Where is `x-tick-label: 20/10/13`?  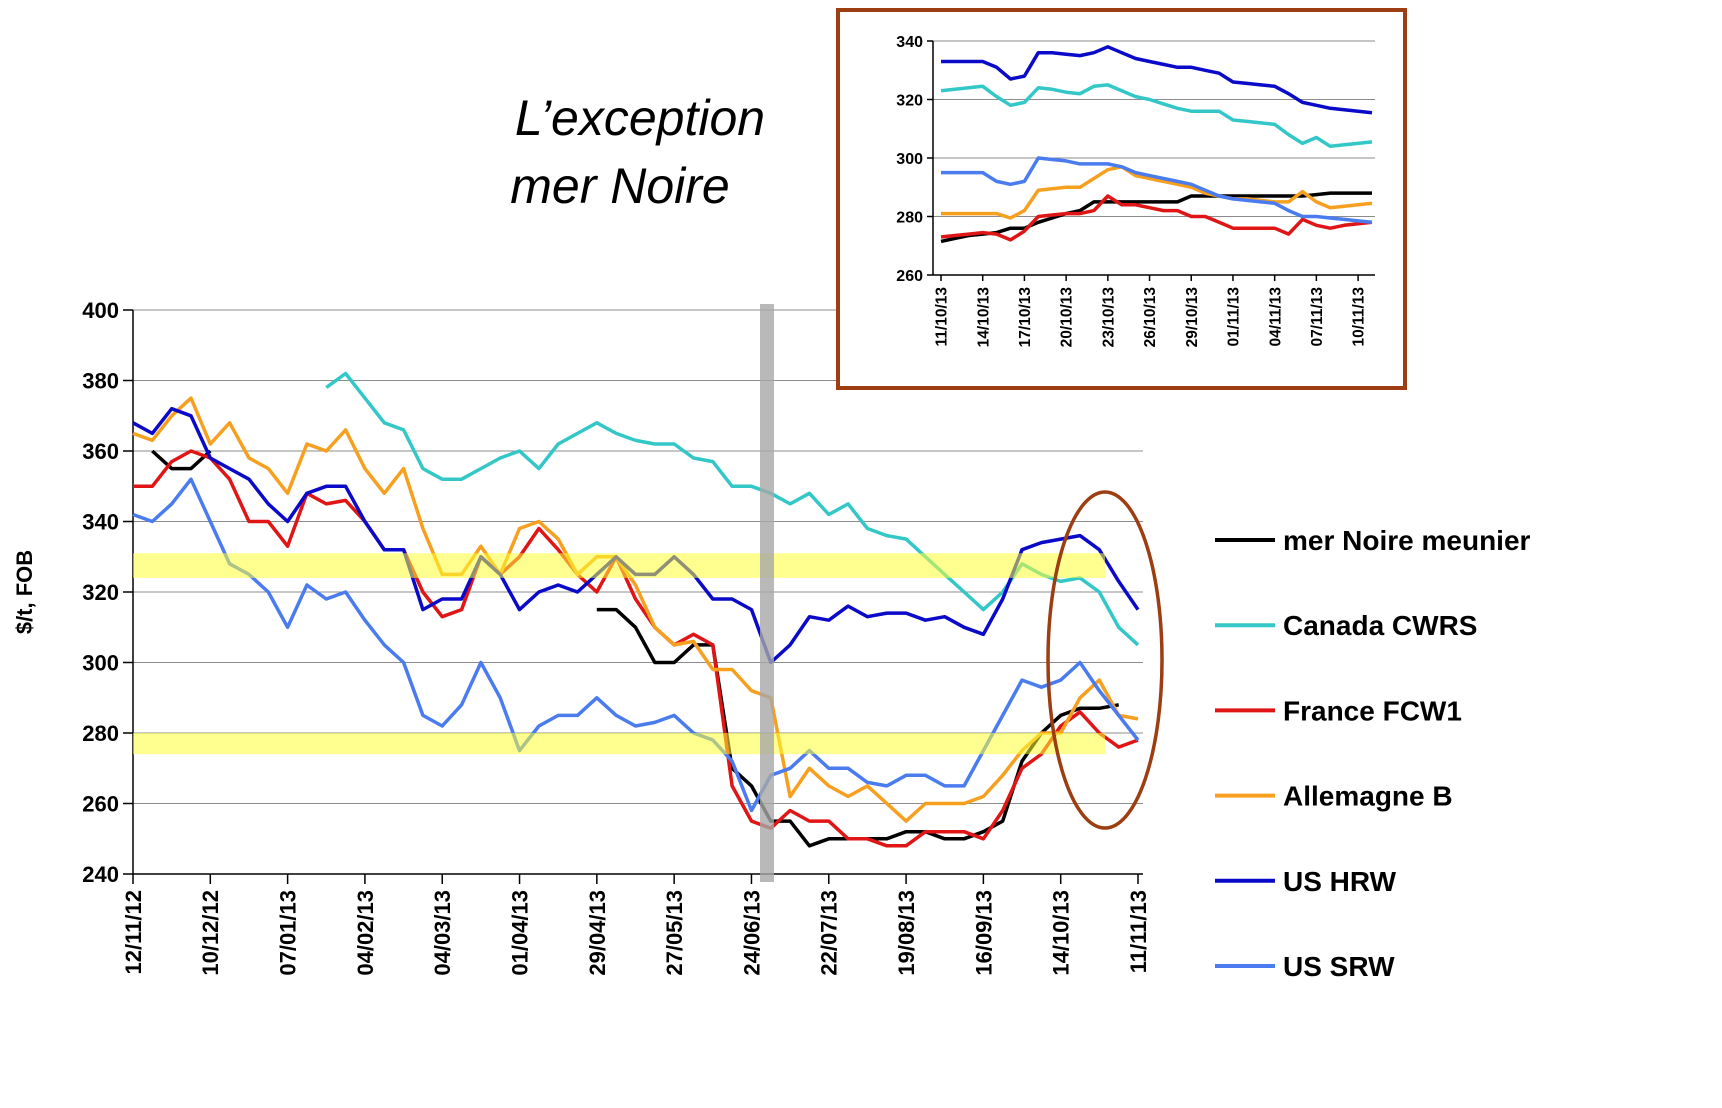 x-tick-label: 20/10/13 is located at coordinates (1067, 317).